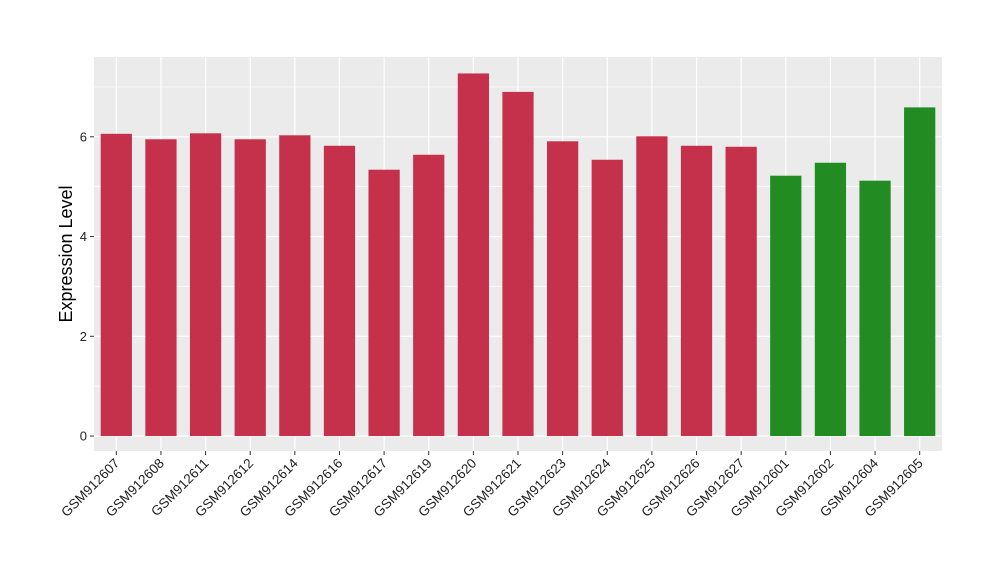  What do you see at coordinates (518, 264) in the screenshot?
I see `bar-GSM912621` at bounding box center [518, 264].